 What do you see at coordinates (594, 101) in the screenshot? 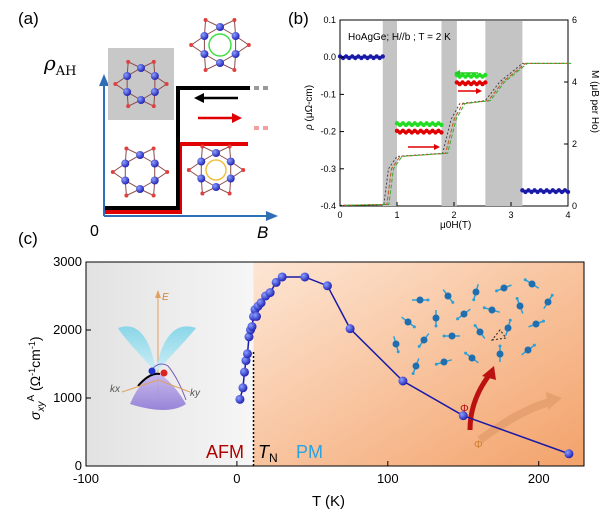
I see `panel-b-y-right-label: M (μB per Ho)` at bounding box center [594, 101].